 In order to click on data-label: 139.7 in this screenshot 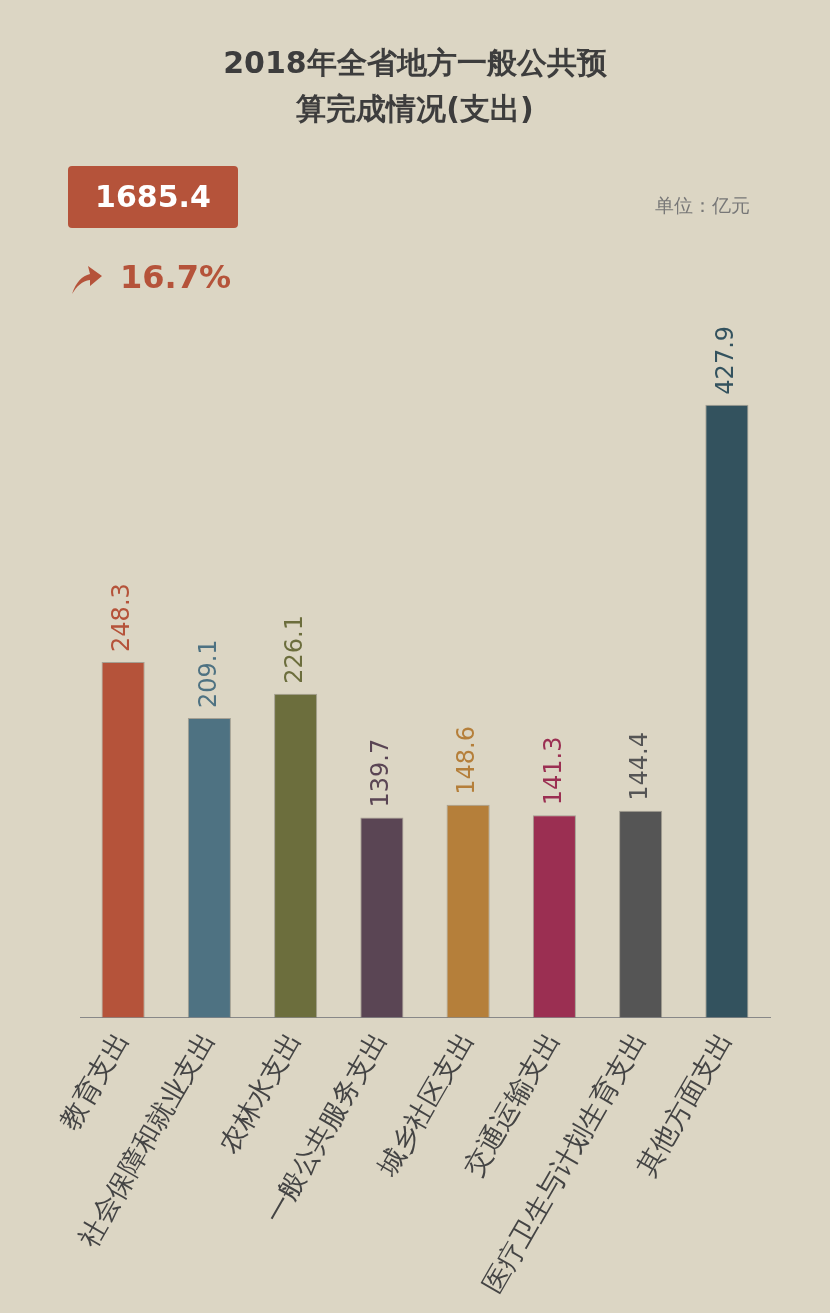, I will do `click(380, 773)`.